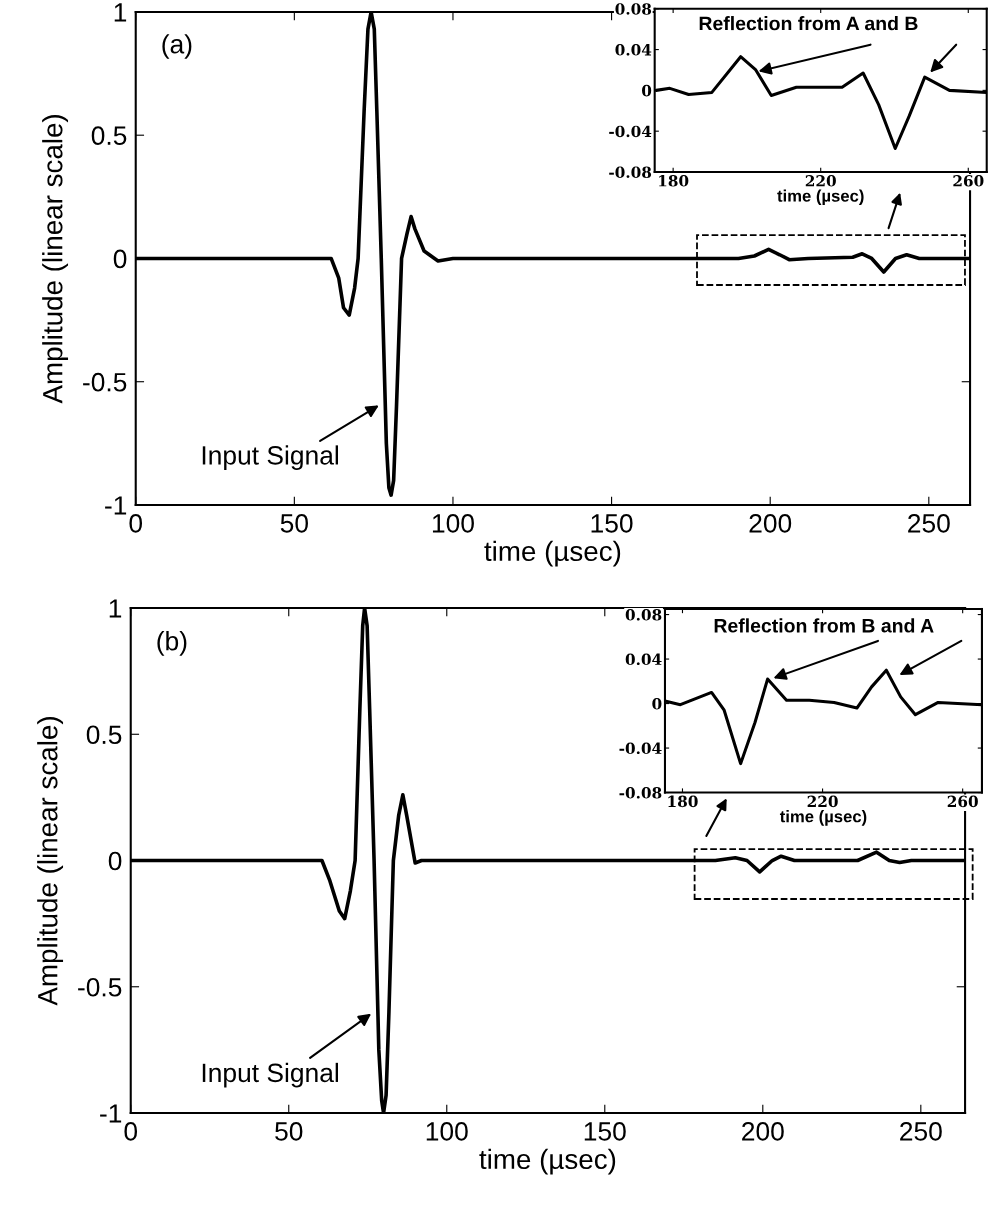  I want to click on x-tick-label: 0, so click(136, 523).